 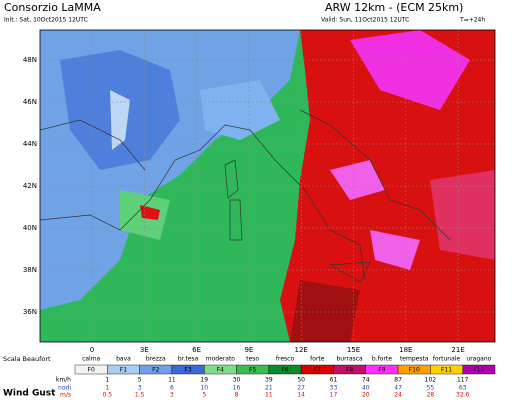 I want to click on lat-label: 40N, so click(x=30, y=228).